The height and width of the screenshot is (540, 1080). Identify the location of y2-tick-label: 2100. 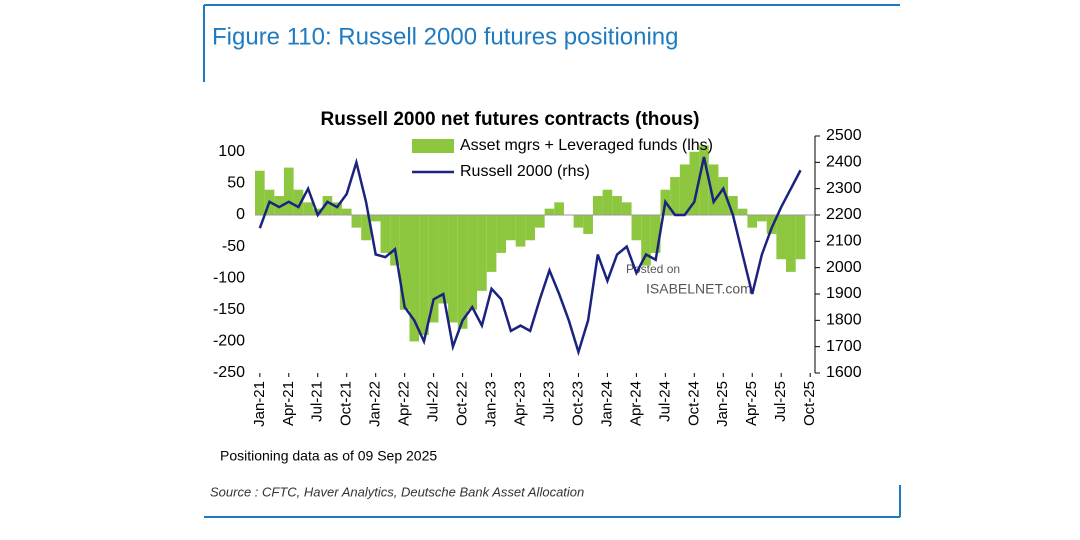
(844, 241).